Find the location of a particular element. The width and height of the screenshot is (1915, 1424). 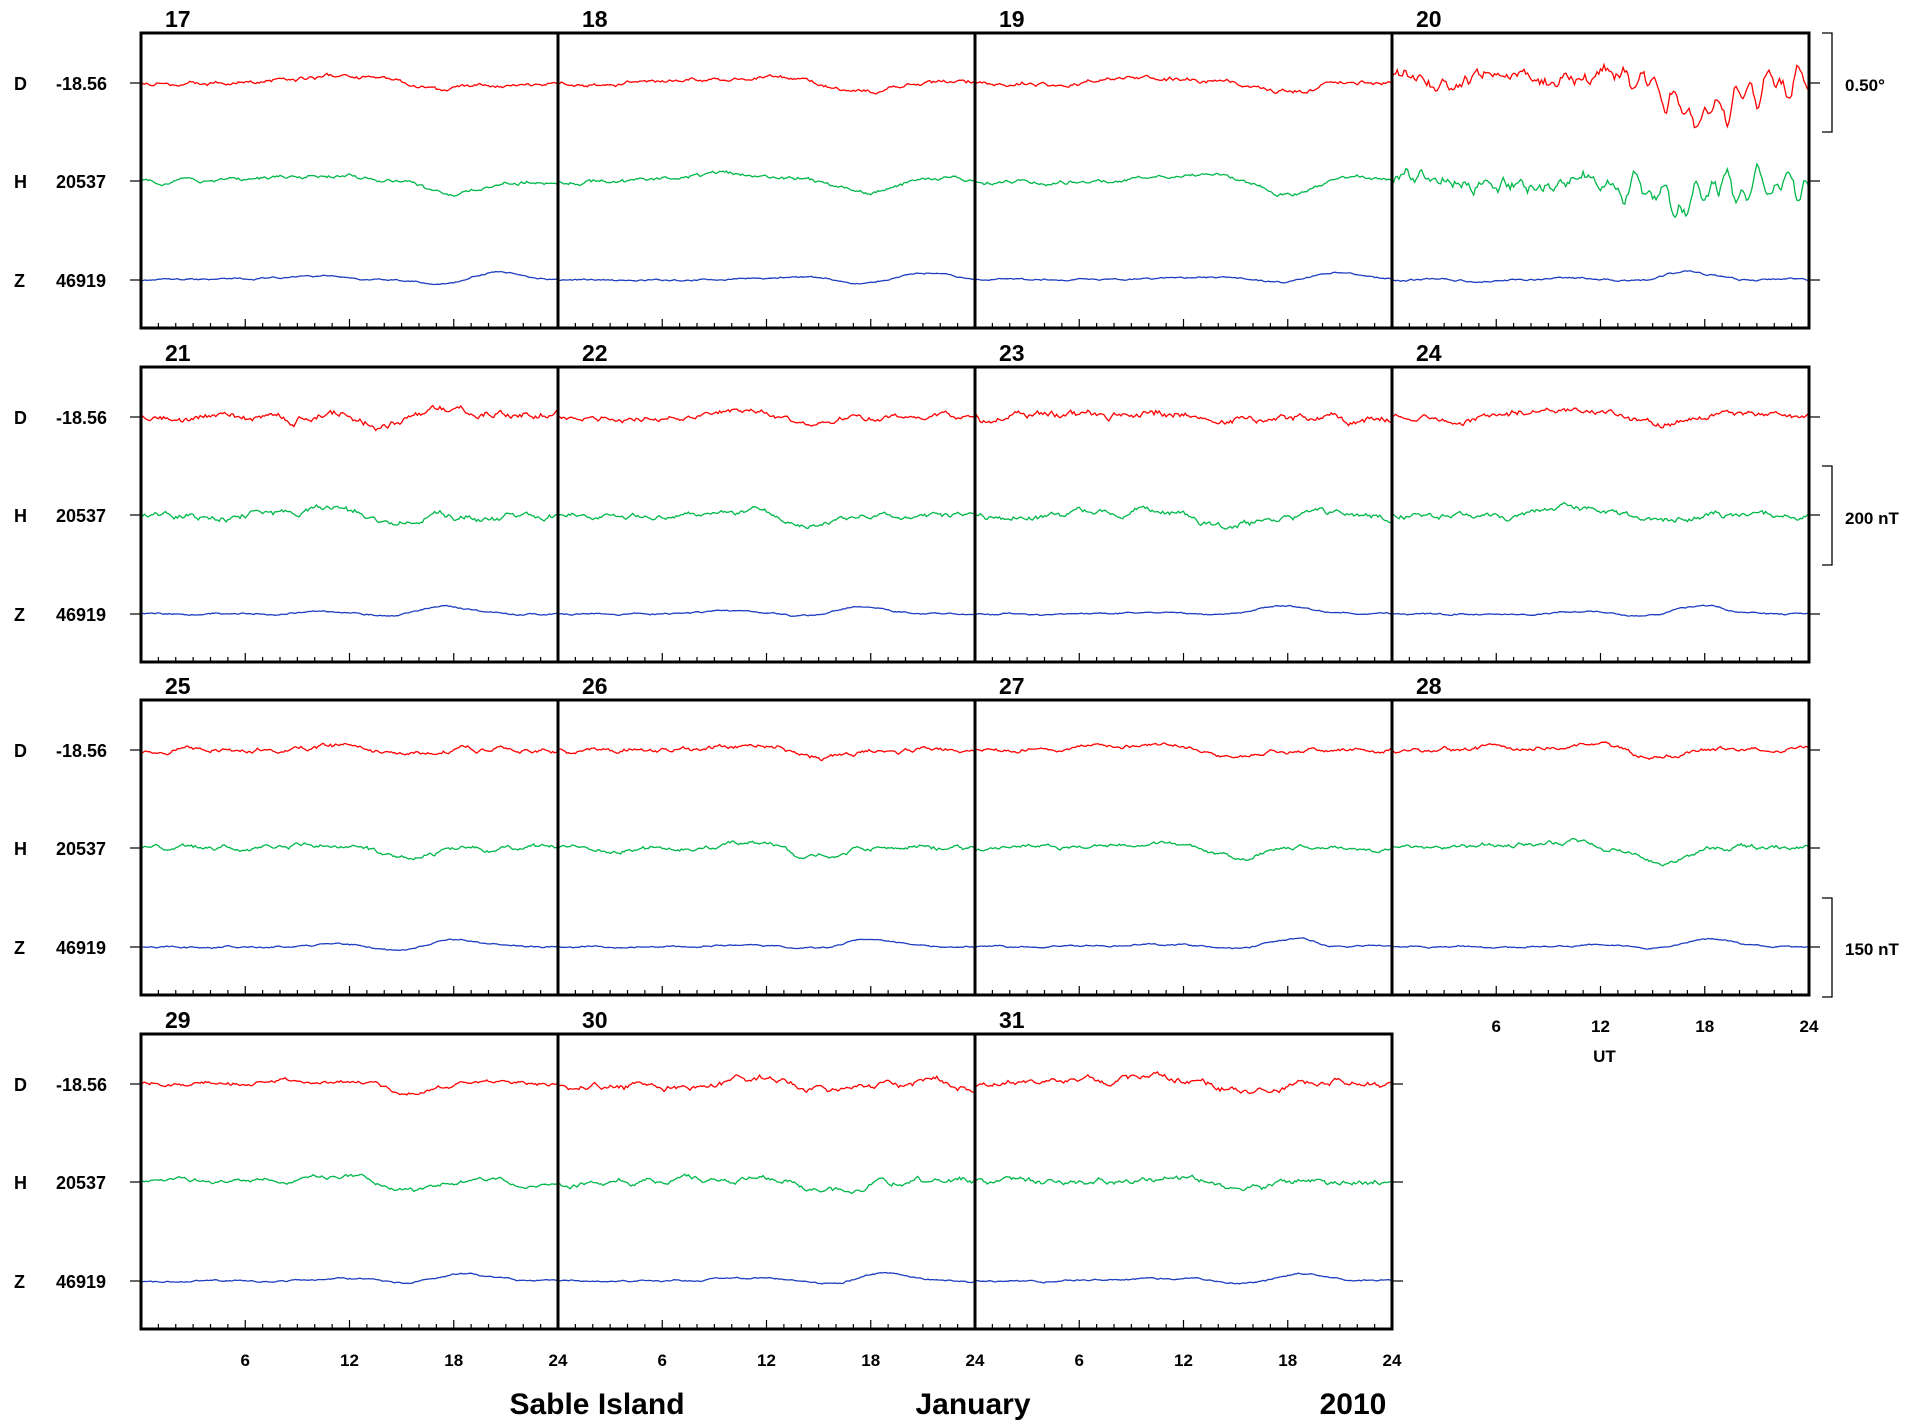

day-label-31: 31 is located at coordinates (1012, 1020).